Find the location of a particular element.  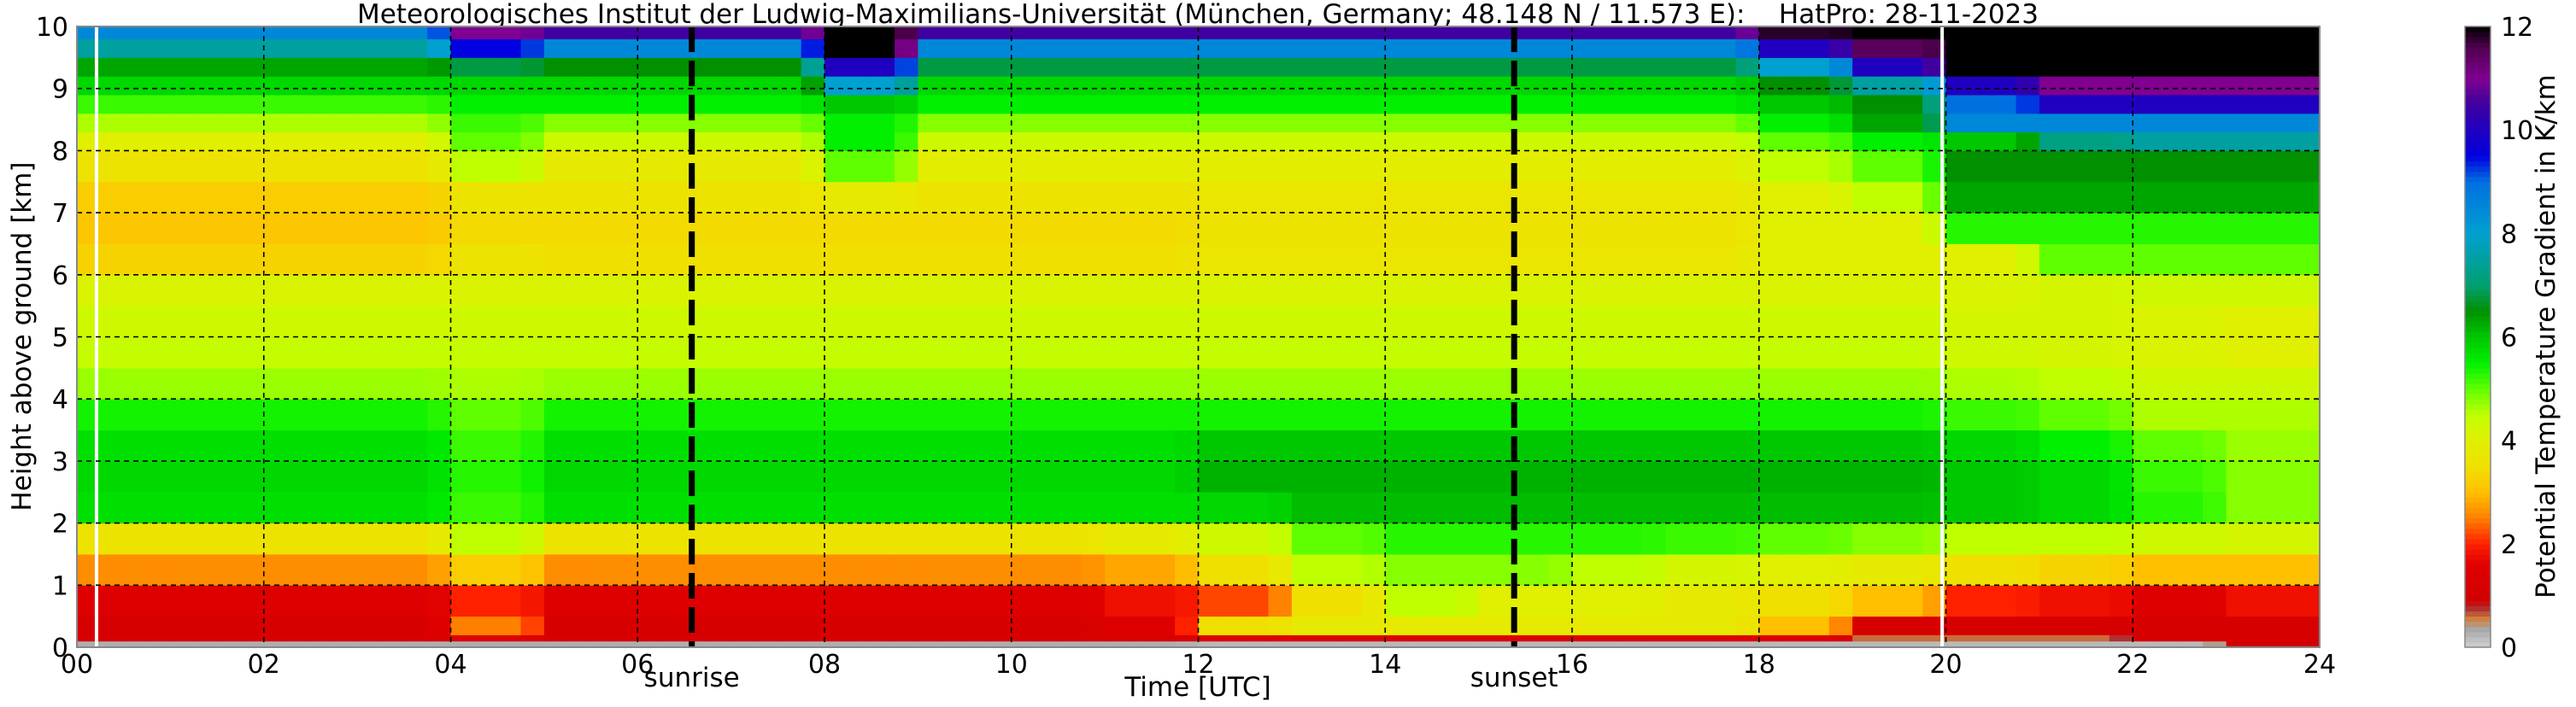

colorbar-tick-label: 4 is located at coordinates (2509, 442).